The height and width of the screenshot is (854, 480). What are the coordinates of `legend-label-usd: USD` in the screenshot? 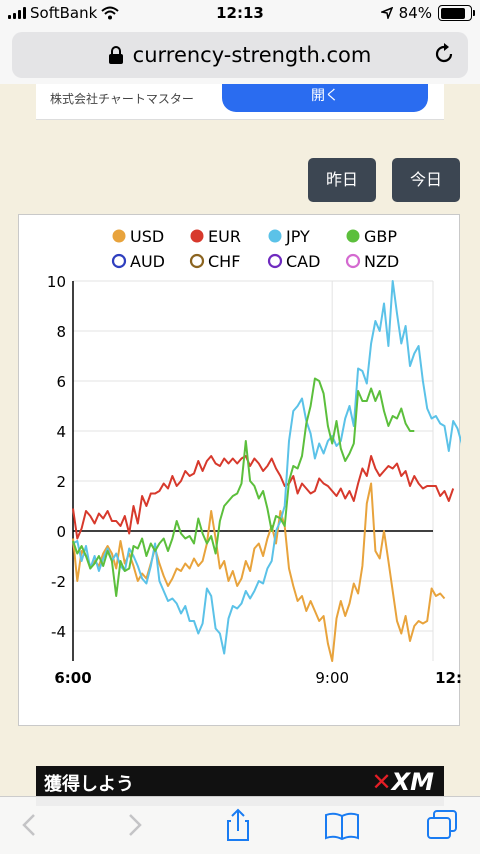 It's located at (147, 236).